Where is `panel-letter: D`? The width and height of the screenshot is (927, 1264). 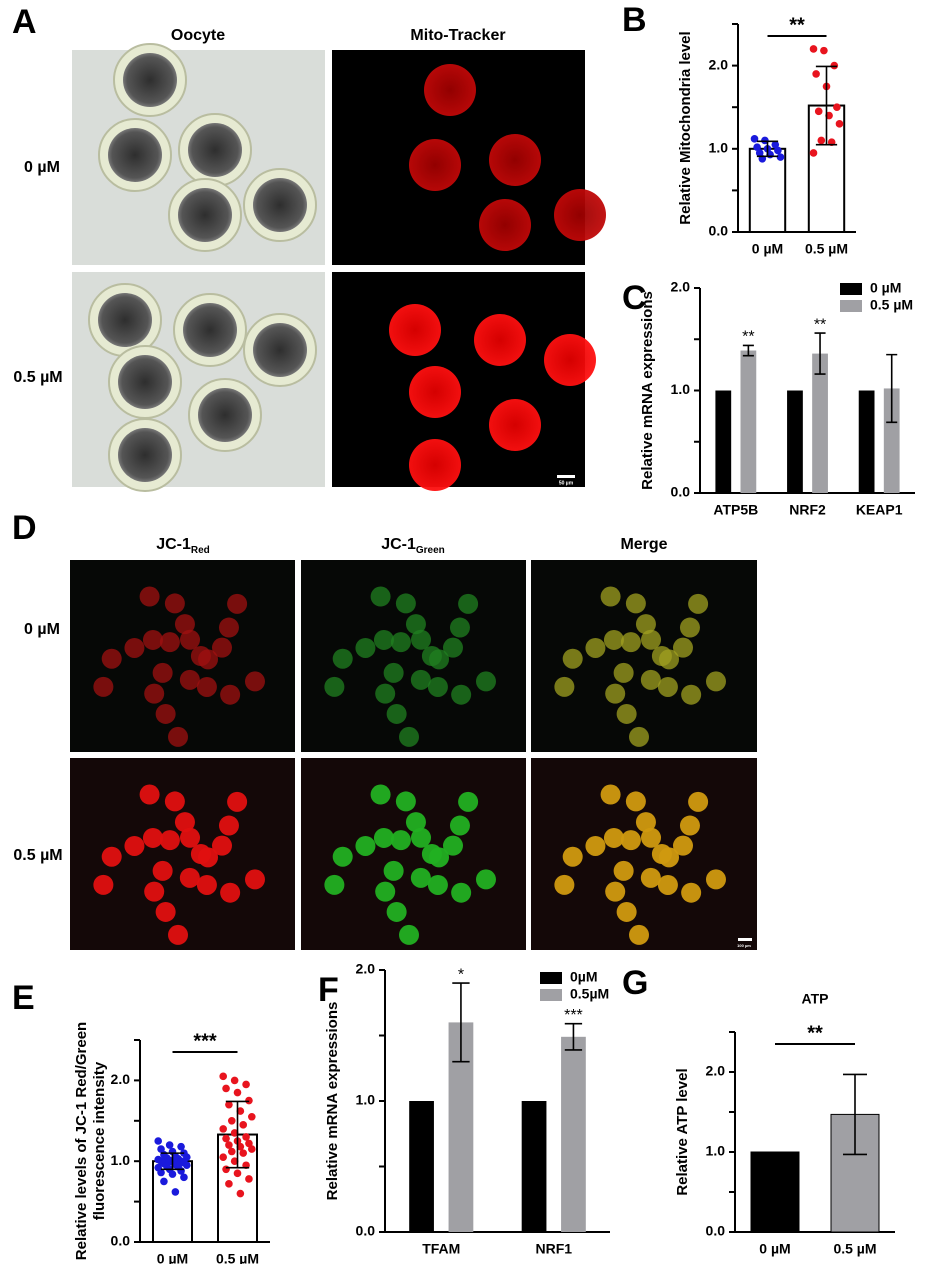
panel-letter: D is located at coordinates (24, 528).